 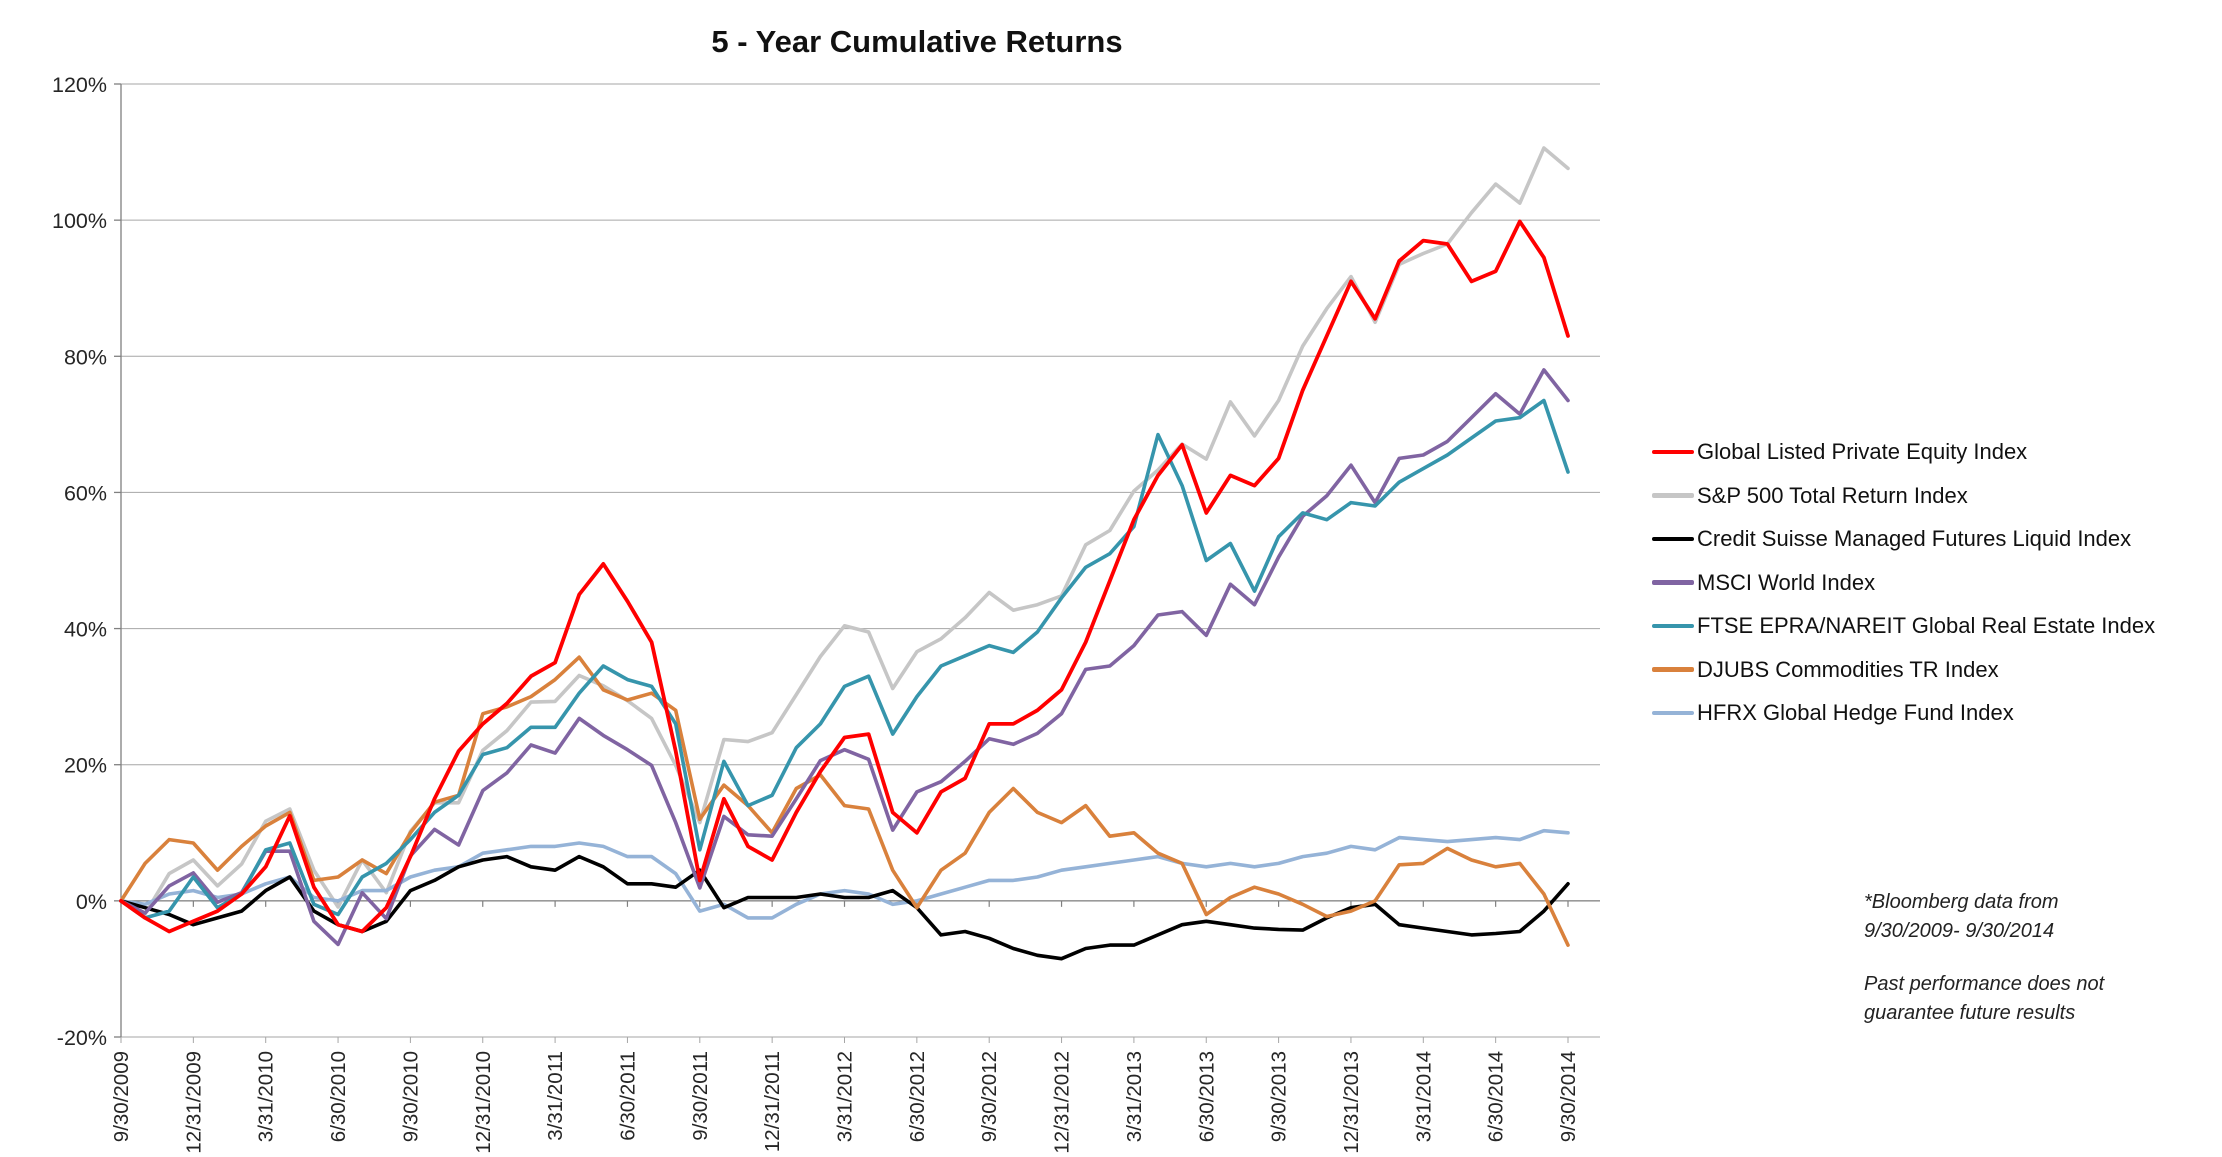 I want to click on x-axis-label: 9/30/2014, so click(x=1568, y=1096).